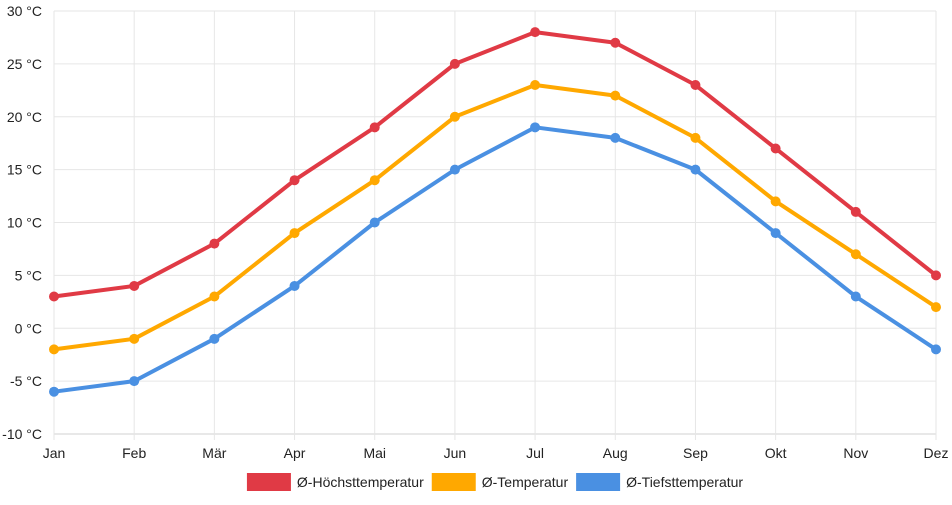 This screenshot has height=505, width=952. I want to click on y-tick-label: 15 °C, so click(24, 170).